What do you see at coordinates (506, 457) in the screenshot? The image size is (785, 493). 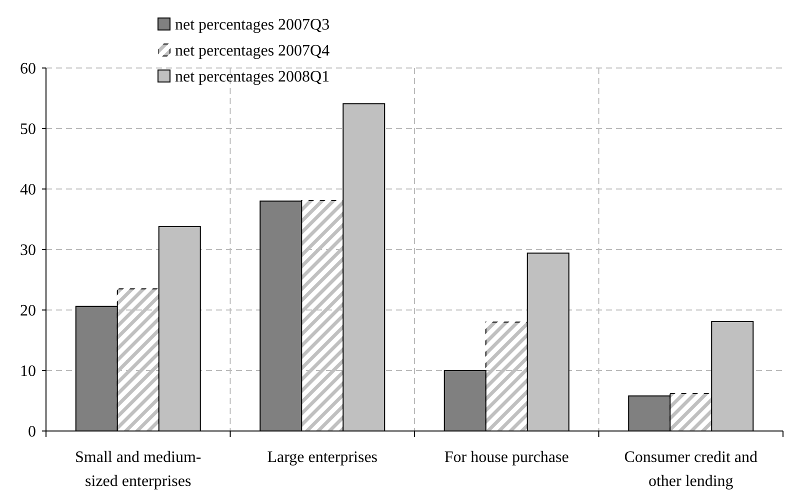 I see `x-tick-label: For house purchase` at bounding box center [506, 457].